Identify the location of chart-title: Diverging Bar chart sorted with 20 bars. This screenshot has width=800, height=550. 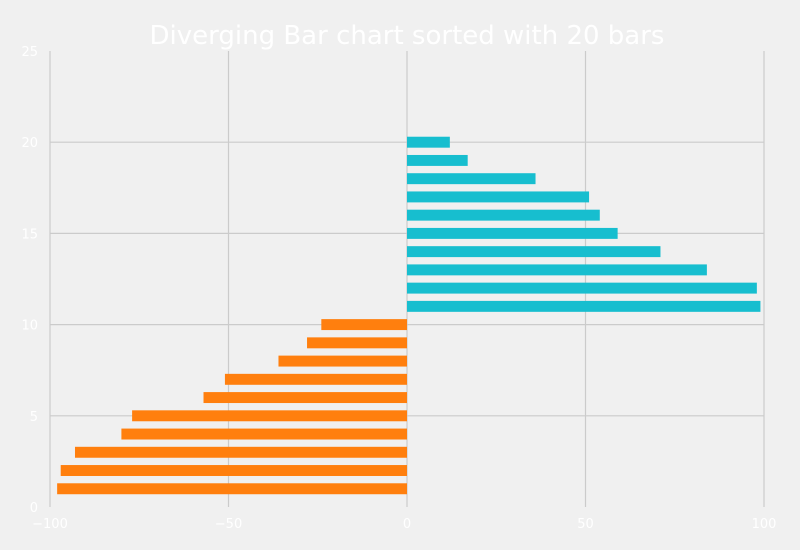
(407, 36).